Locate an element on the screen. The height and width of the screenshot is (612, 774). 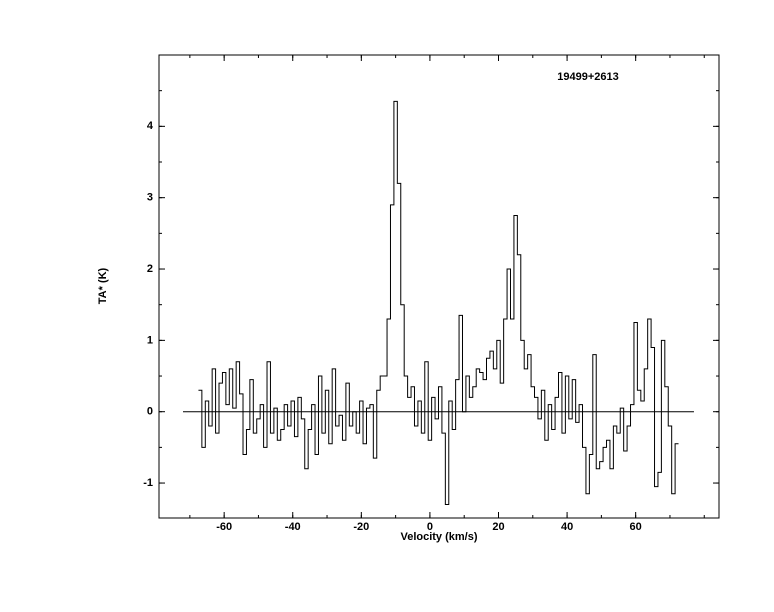
x-tick-label: -20 is located at coordinates (361, 527).